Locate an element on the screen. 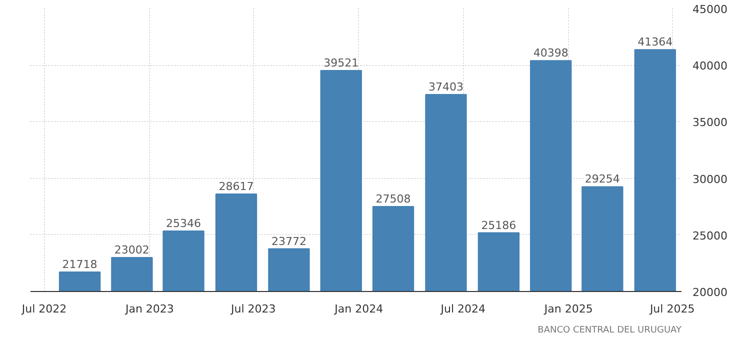 This screenshot has width=730, height=340. y-tick-label: 45000 is located at coordinates (710, 9).